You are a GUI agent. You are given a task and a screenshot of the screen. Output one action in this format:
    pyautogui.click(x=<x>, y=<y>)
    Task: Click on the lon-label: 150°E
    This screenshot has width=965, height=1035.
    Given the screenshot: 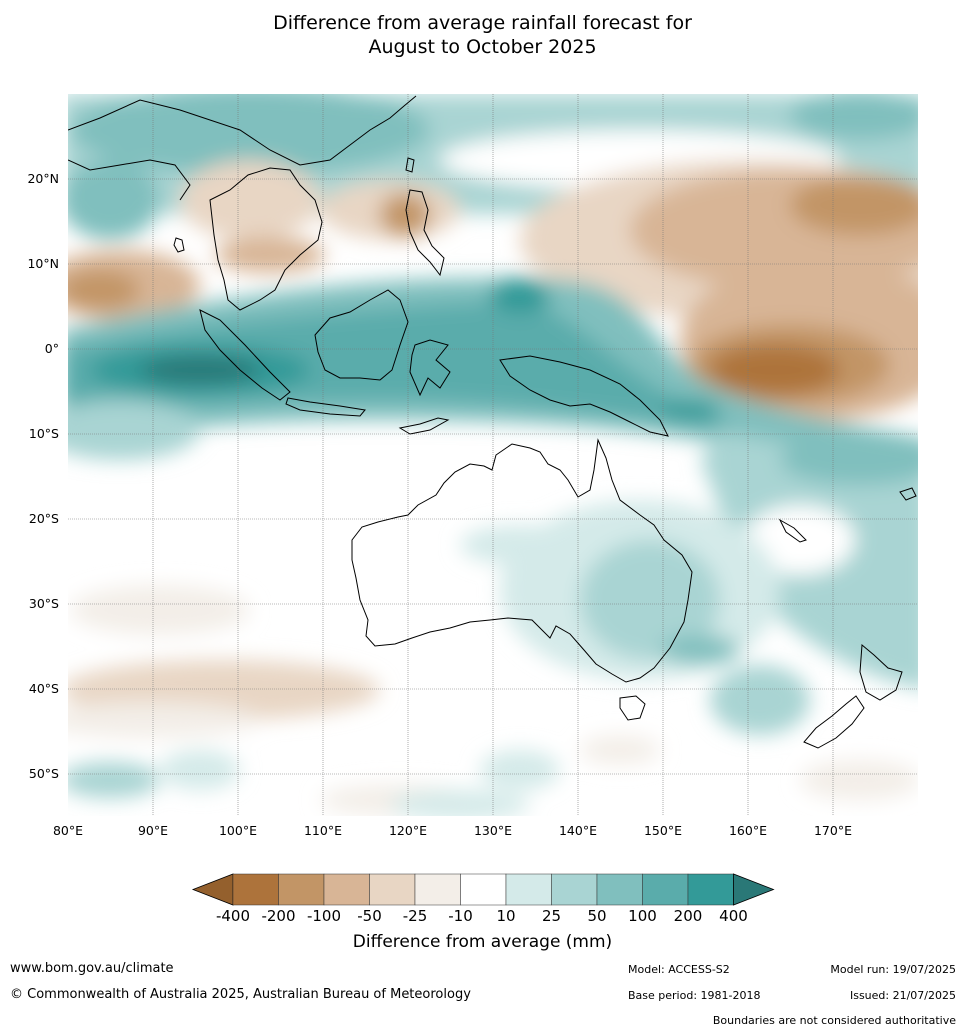 What is the action you would take?
    pyautogui.click(x=663, y=830)
    